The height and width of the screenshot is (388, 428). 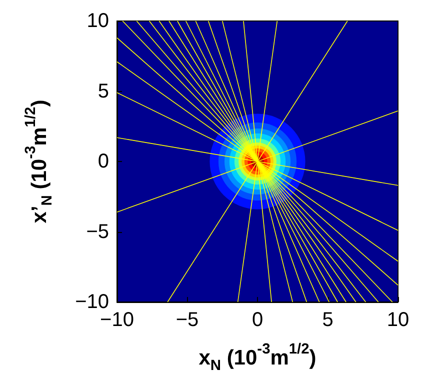 What do you see at coordinates (97, 231) in the screenshot?
I see `y-tick-label: −5` at bounding box center [97, 231].